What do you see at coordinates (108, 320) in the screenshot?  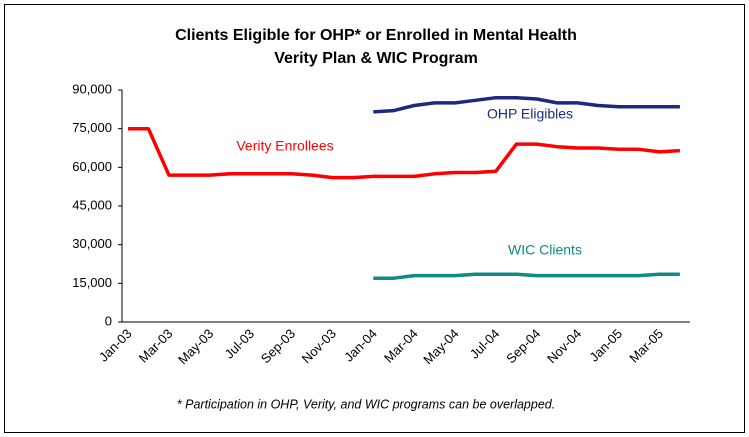 I see `y-tick-label: 0` at bounding box center [108, 320].